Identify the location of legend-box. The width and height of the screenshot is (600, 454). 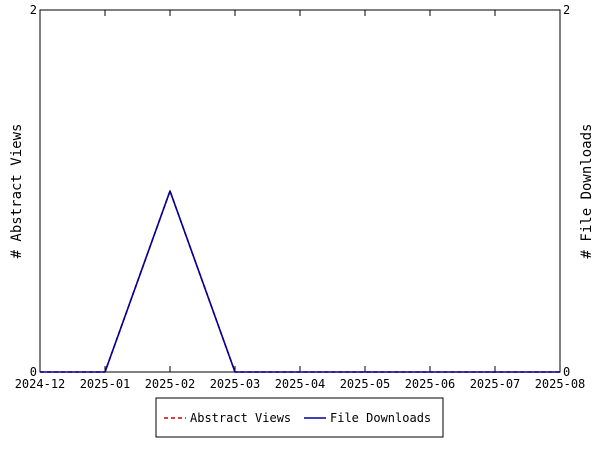
(299, 417).